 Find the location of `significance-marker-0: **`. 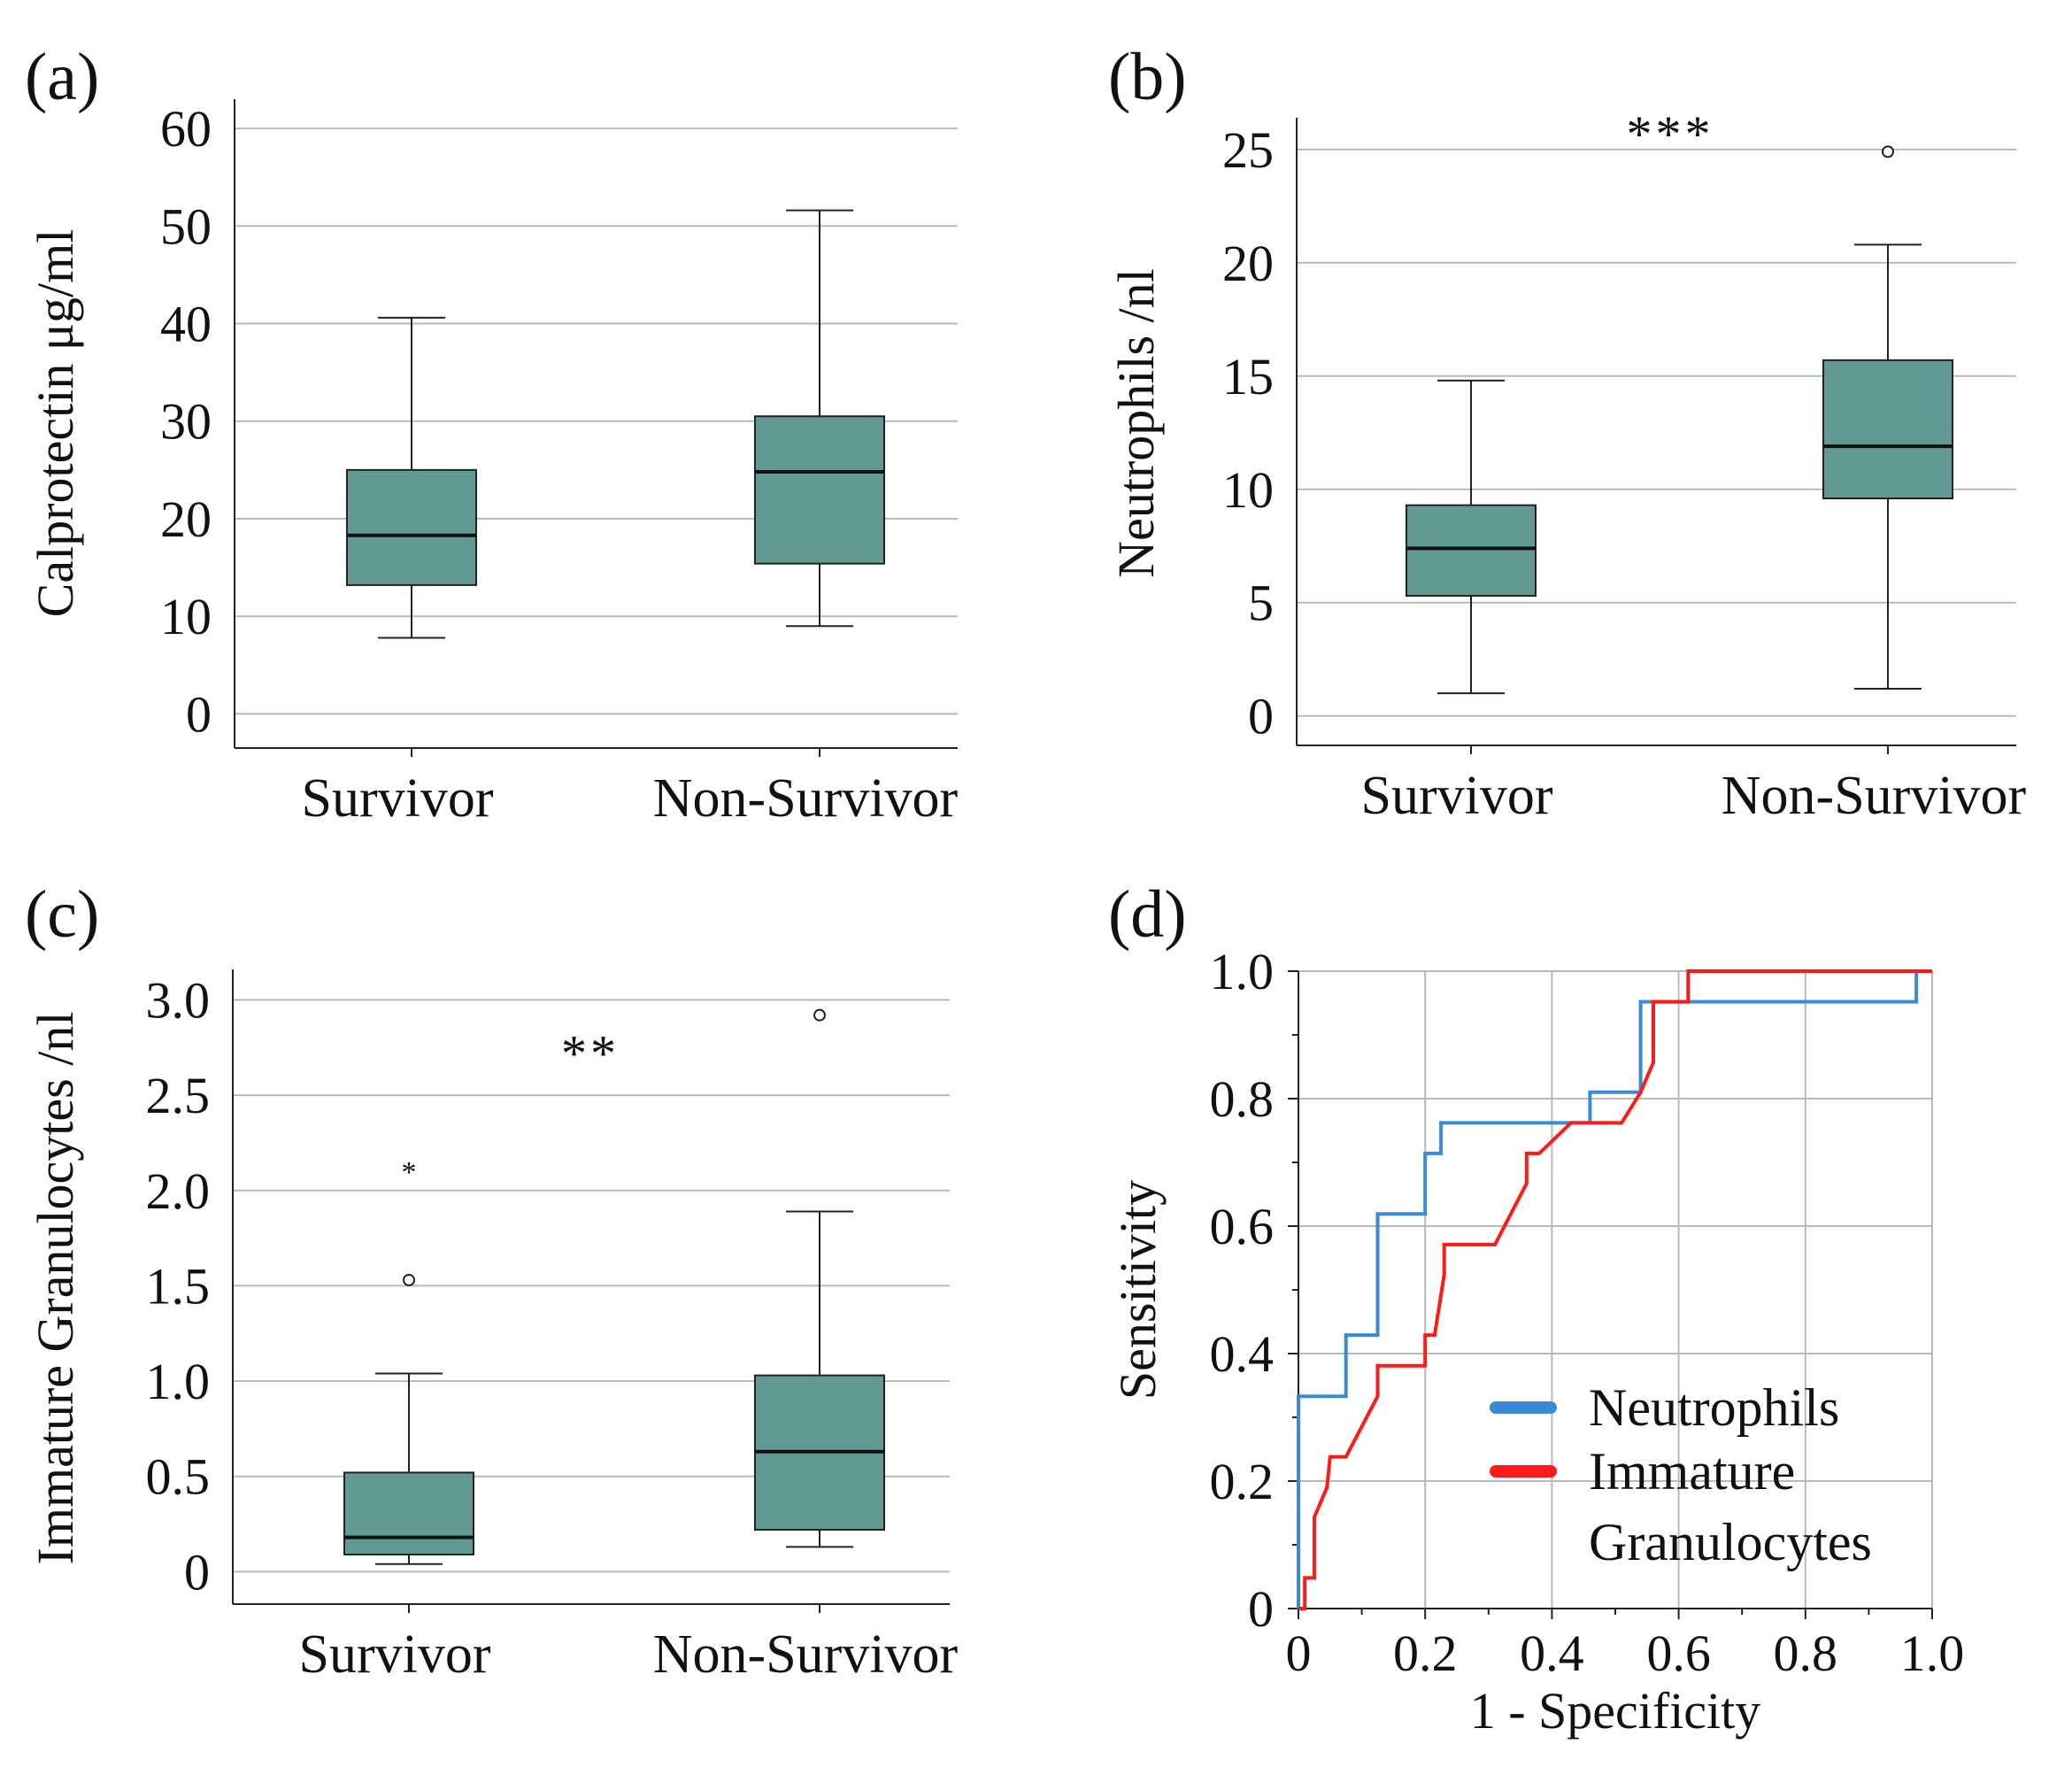

significance-marker-0: ** is located at coordinates (590, 1054).